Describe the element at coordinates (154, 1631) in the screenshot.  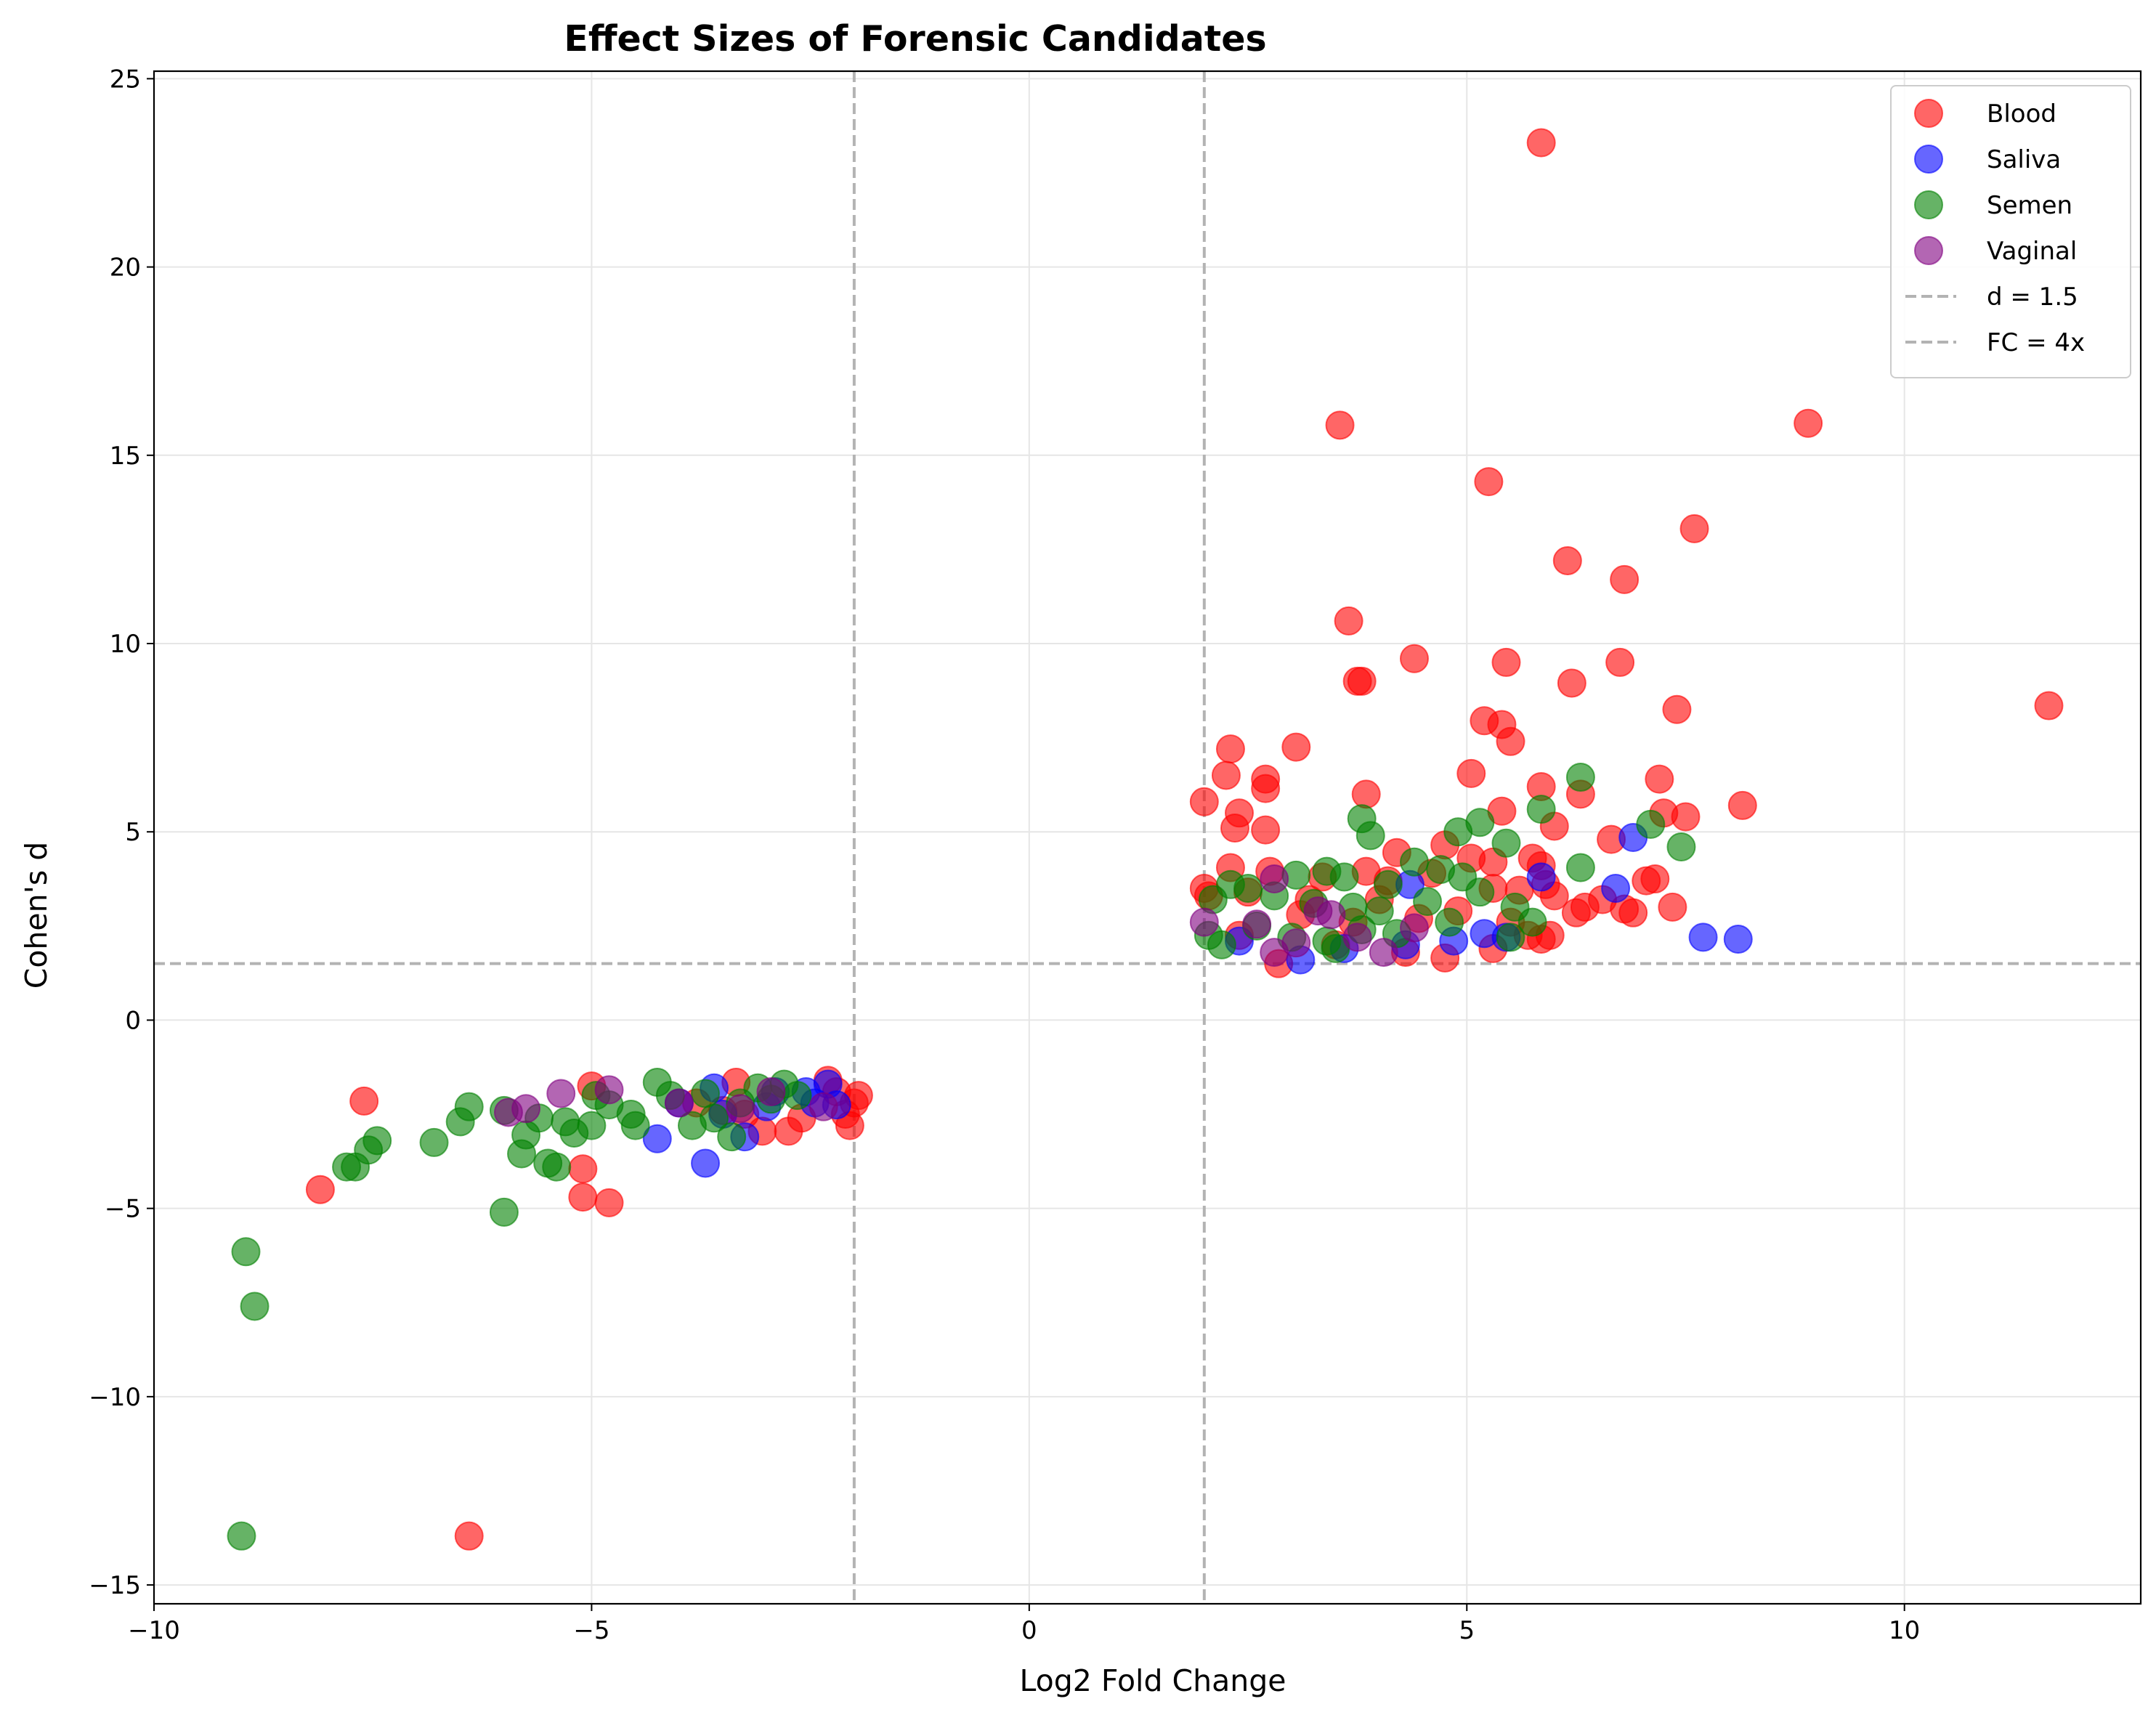
I see `x-tick-label: −10` at that location.